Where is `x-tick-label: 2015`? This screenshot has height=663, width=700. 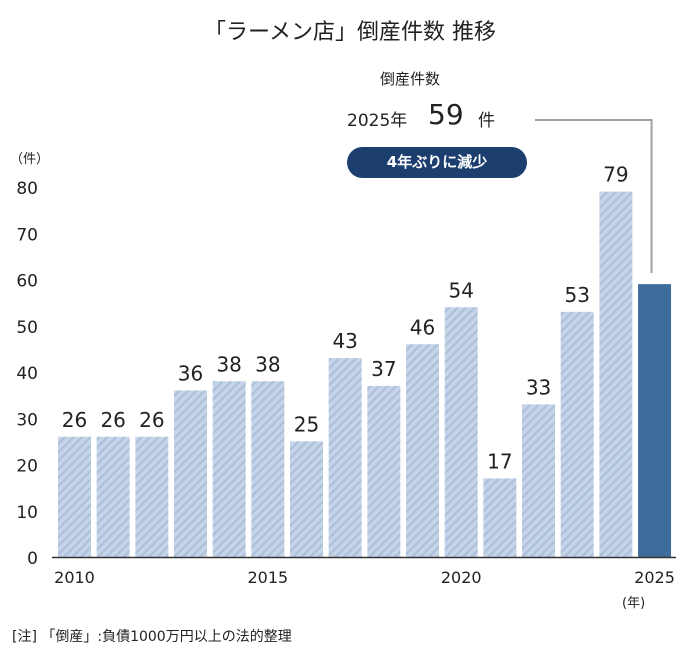
x-tick-label: 2015 is located at coordinates (267, 577).